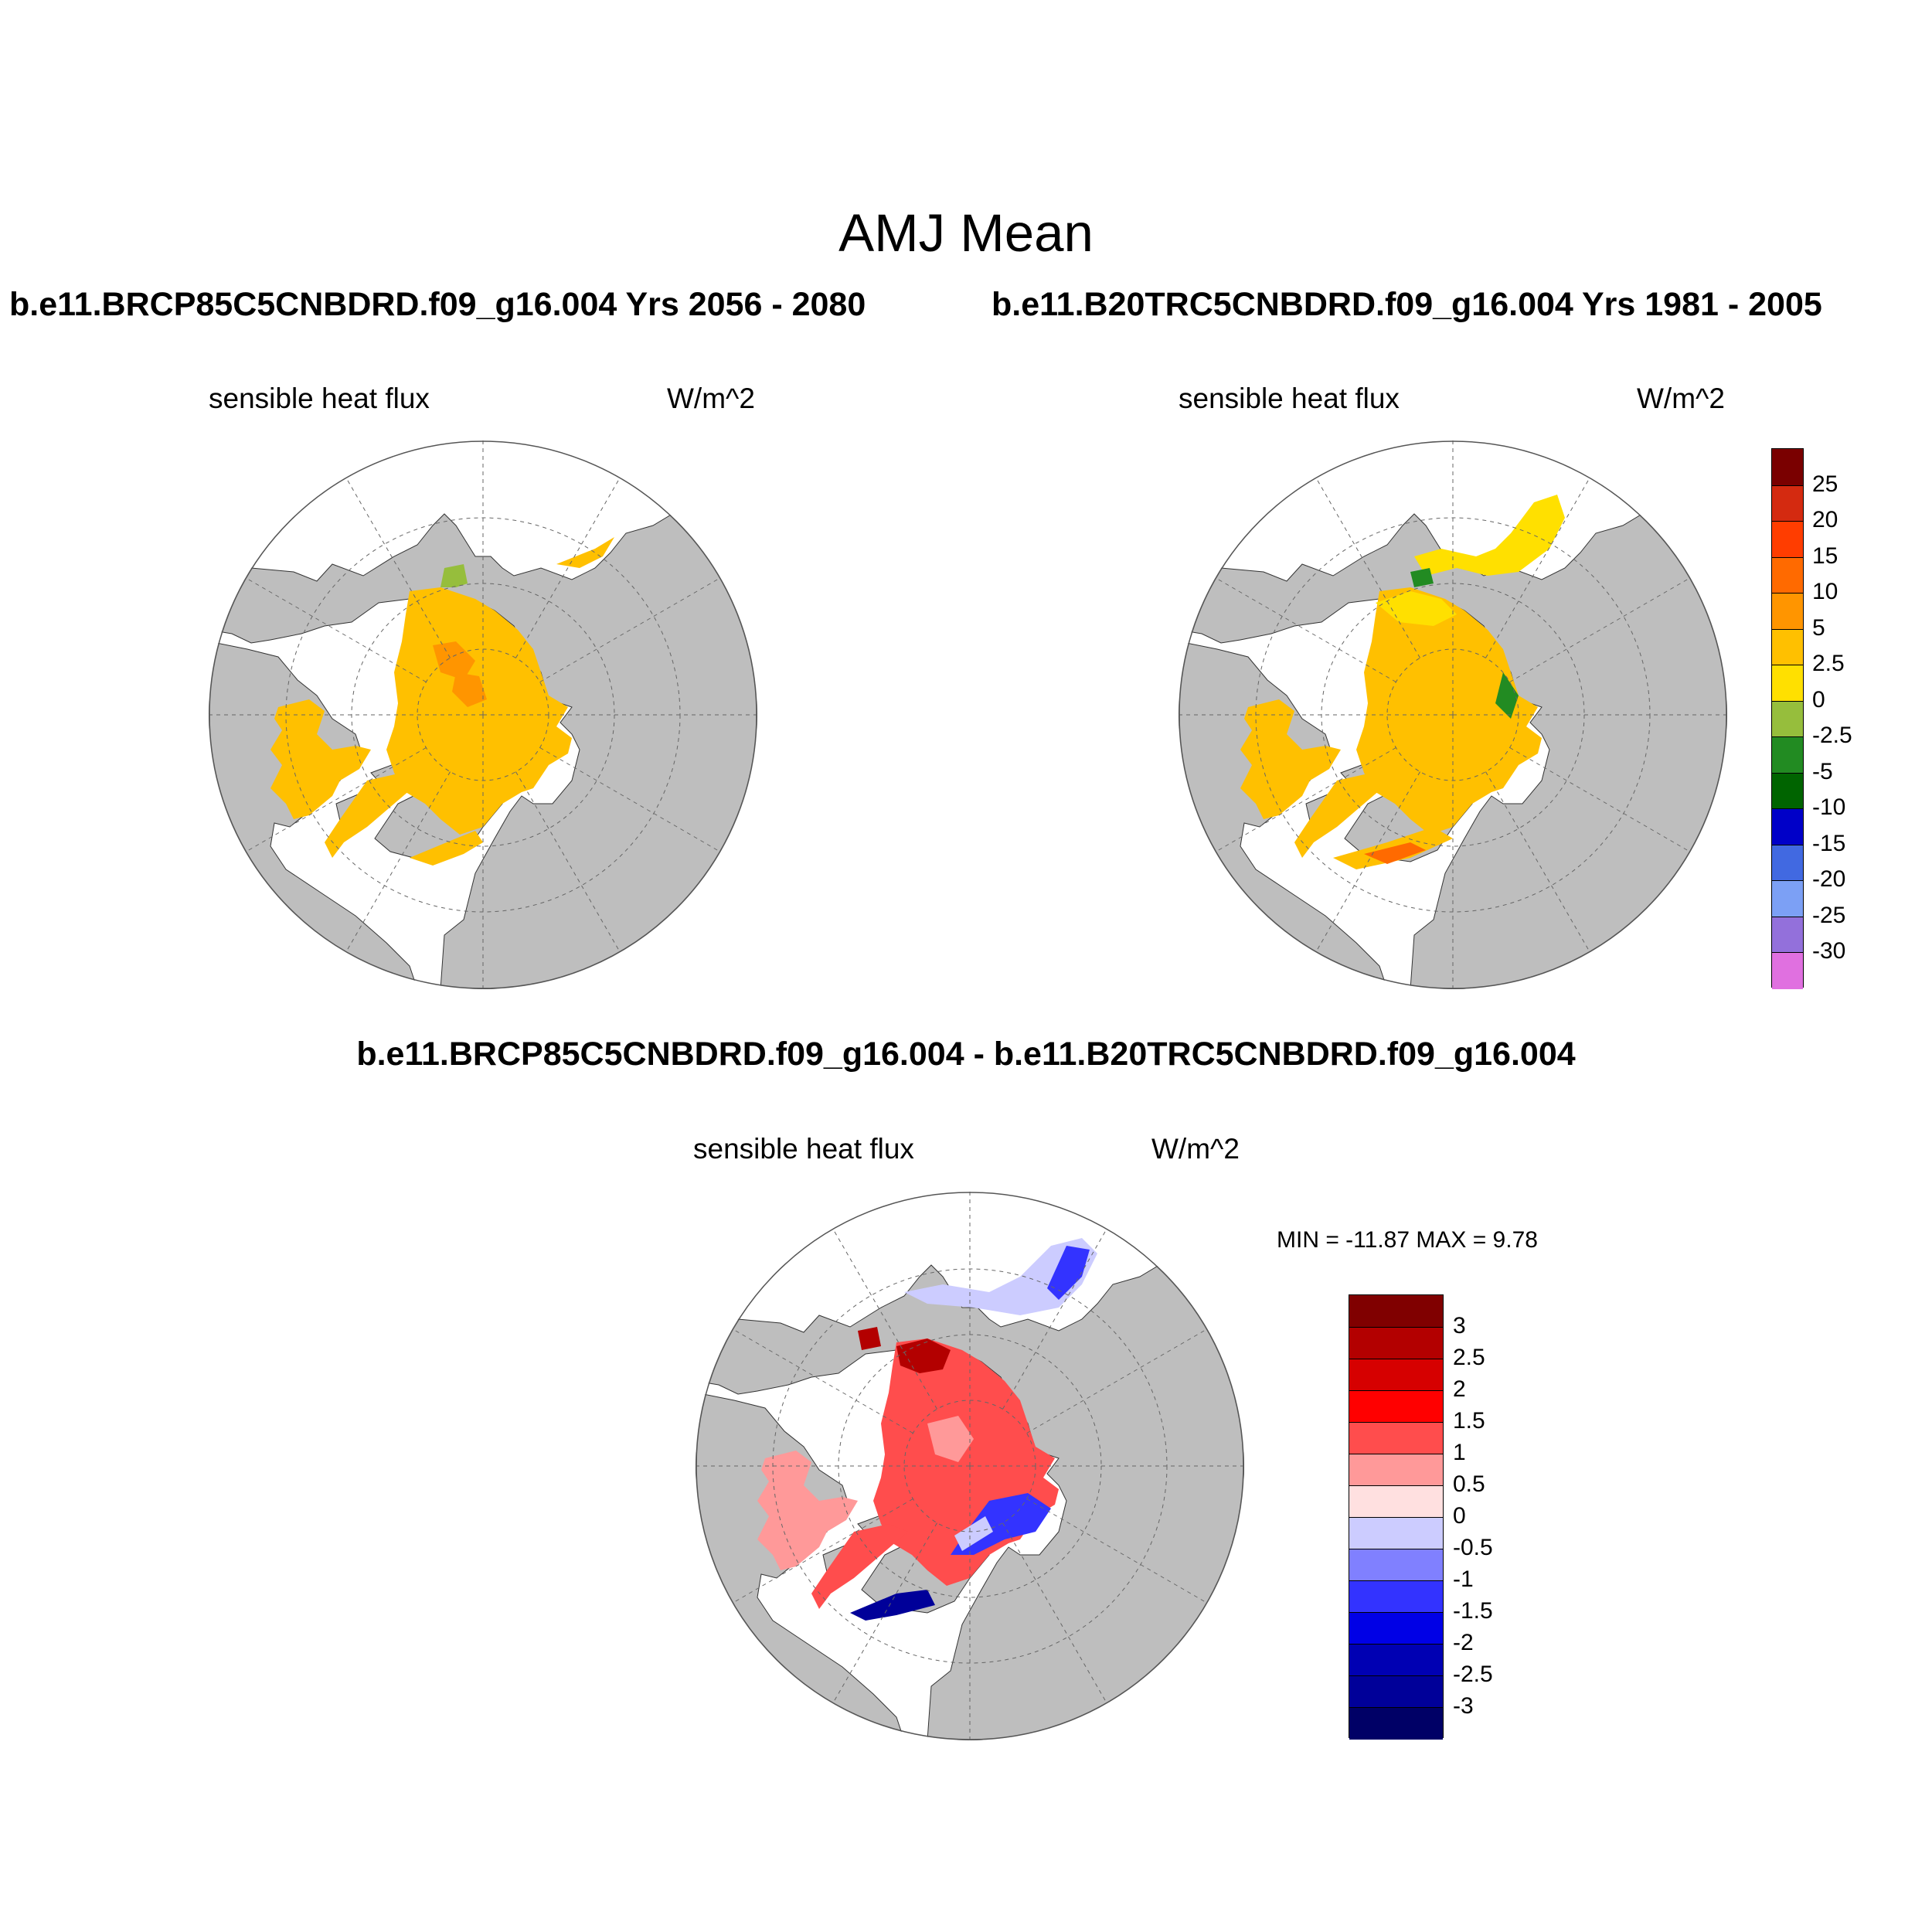  Describe the element at coordinates (1473, 1611) in the screenshot. I see `colorbar-tick-label: -1.5` at that location.